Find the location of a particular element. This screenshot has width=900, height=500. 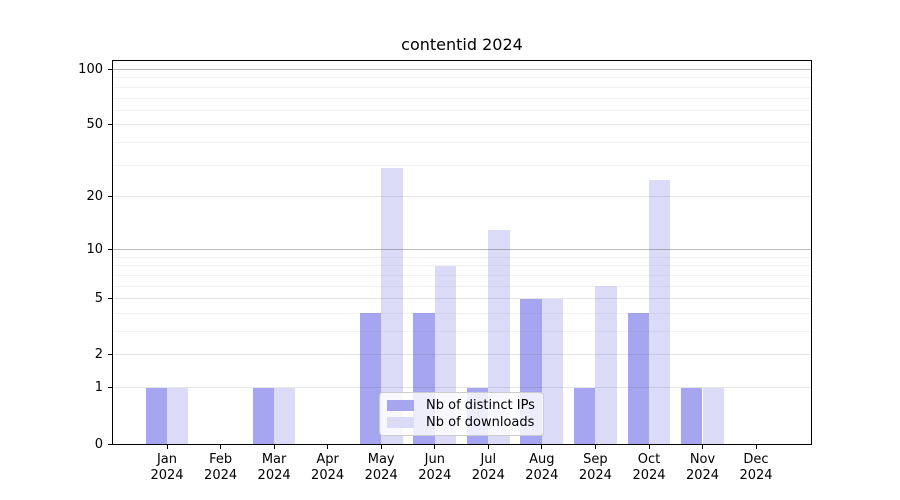

legend: Nb of distinct IPs Nb of downloads is located at coordinates (461, 414).